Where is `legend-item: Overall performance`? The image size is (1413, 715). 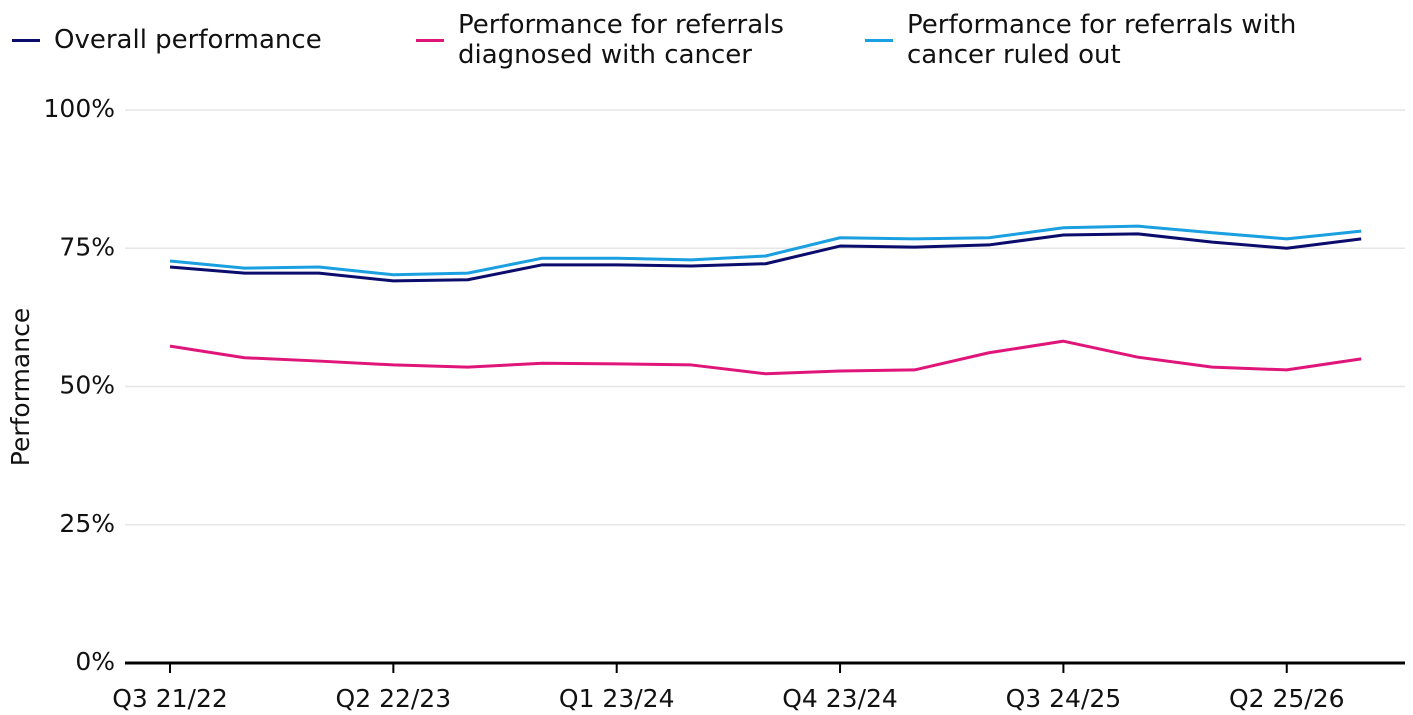
legend-item: Overall performance is located at coordinates (203, 40).